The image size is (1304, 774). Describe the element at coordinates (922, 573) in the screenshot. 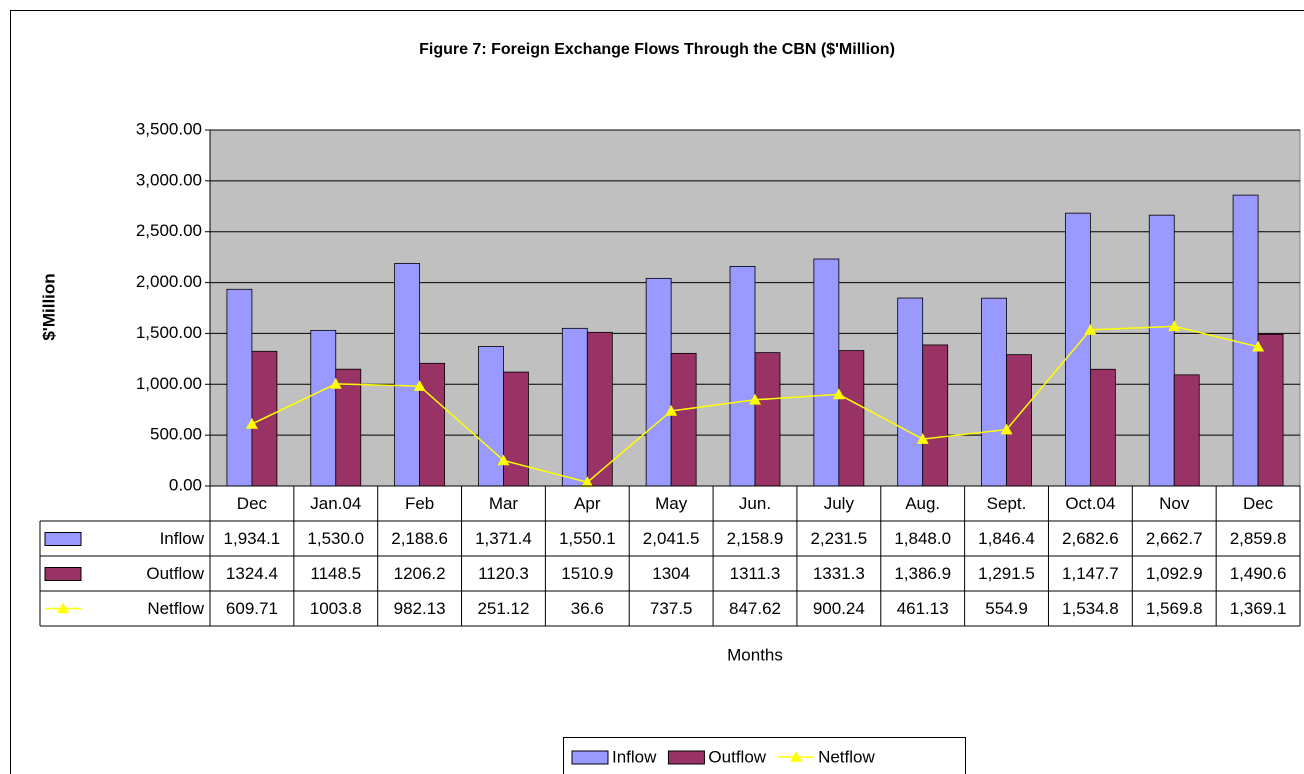

I see `table-cell: 1,386.9` at that location.